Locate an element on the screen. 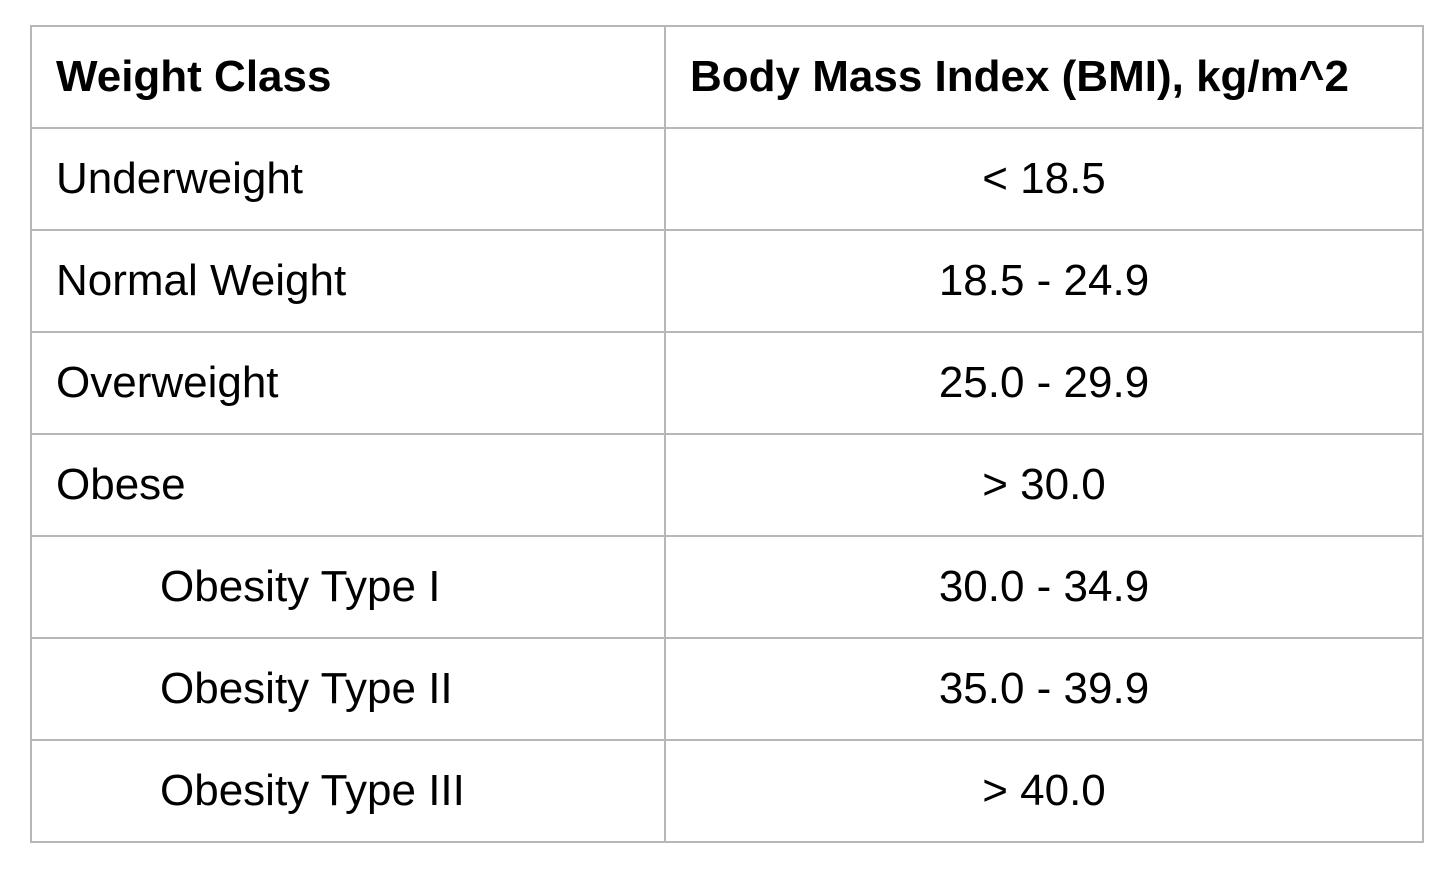 The height and width of the screenshot is (890, 1444). bmi-value-cell: 25.0 - 29.9 is located at coordinates (1044, 383).